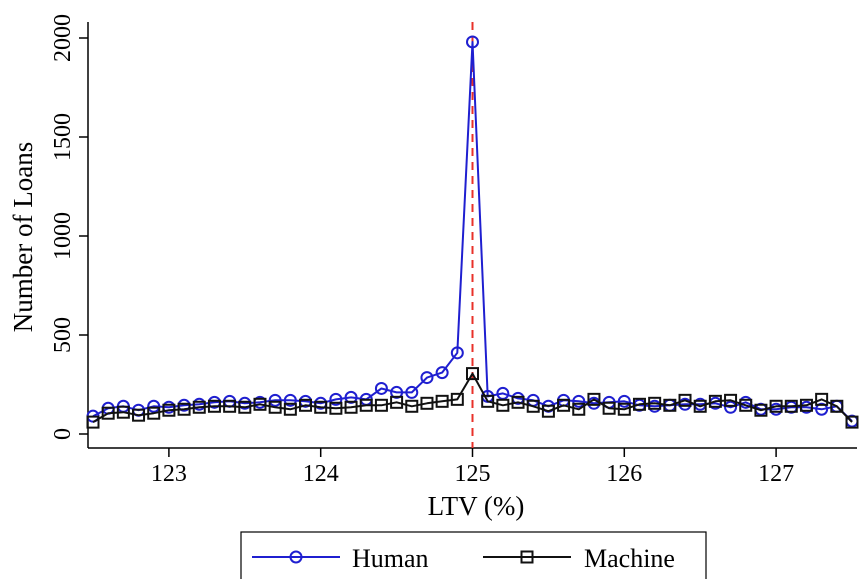 This screenshot has height=579, width=863. I want to click on y-tick-label: 2000, so click(63, 38).